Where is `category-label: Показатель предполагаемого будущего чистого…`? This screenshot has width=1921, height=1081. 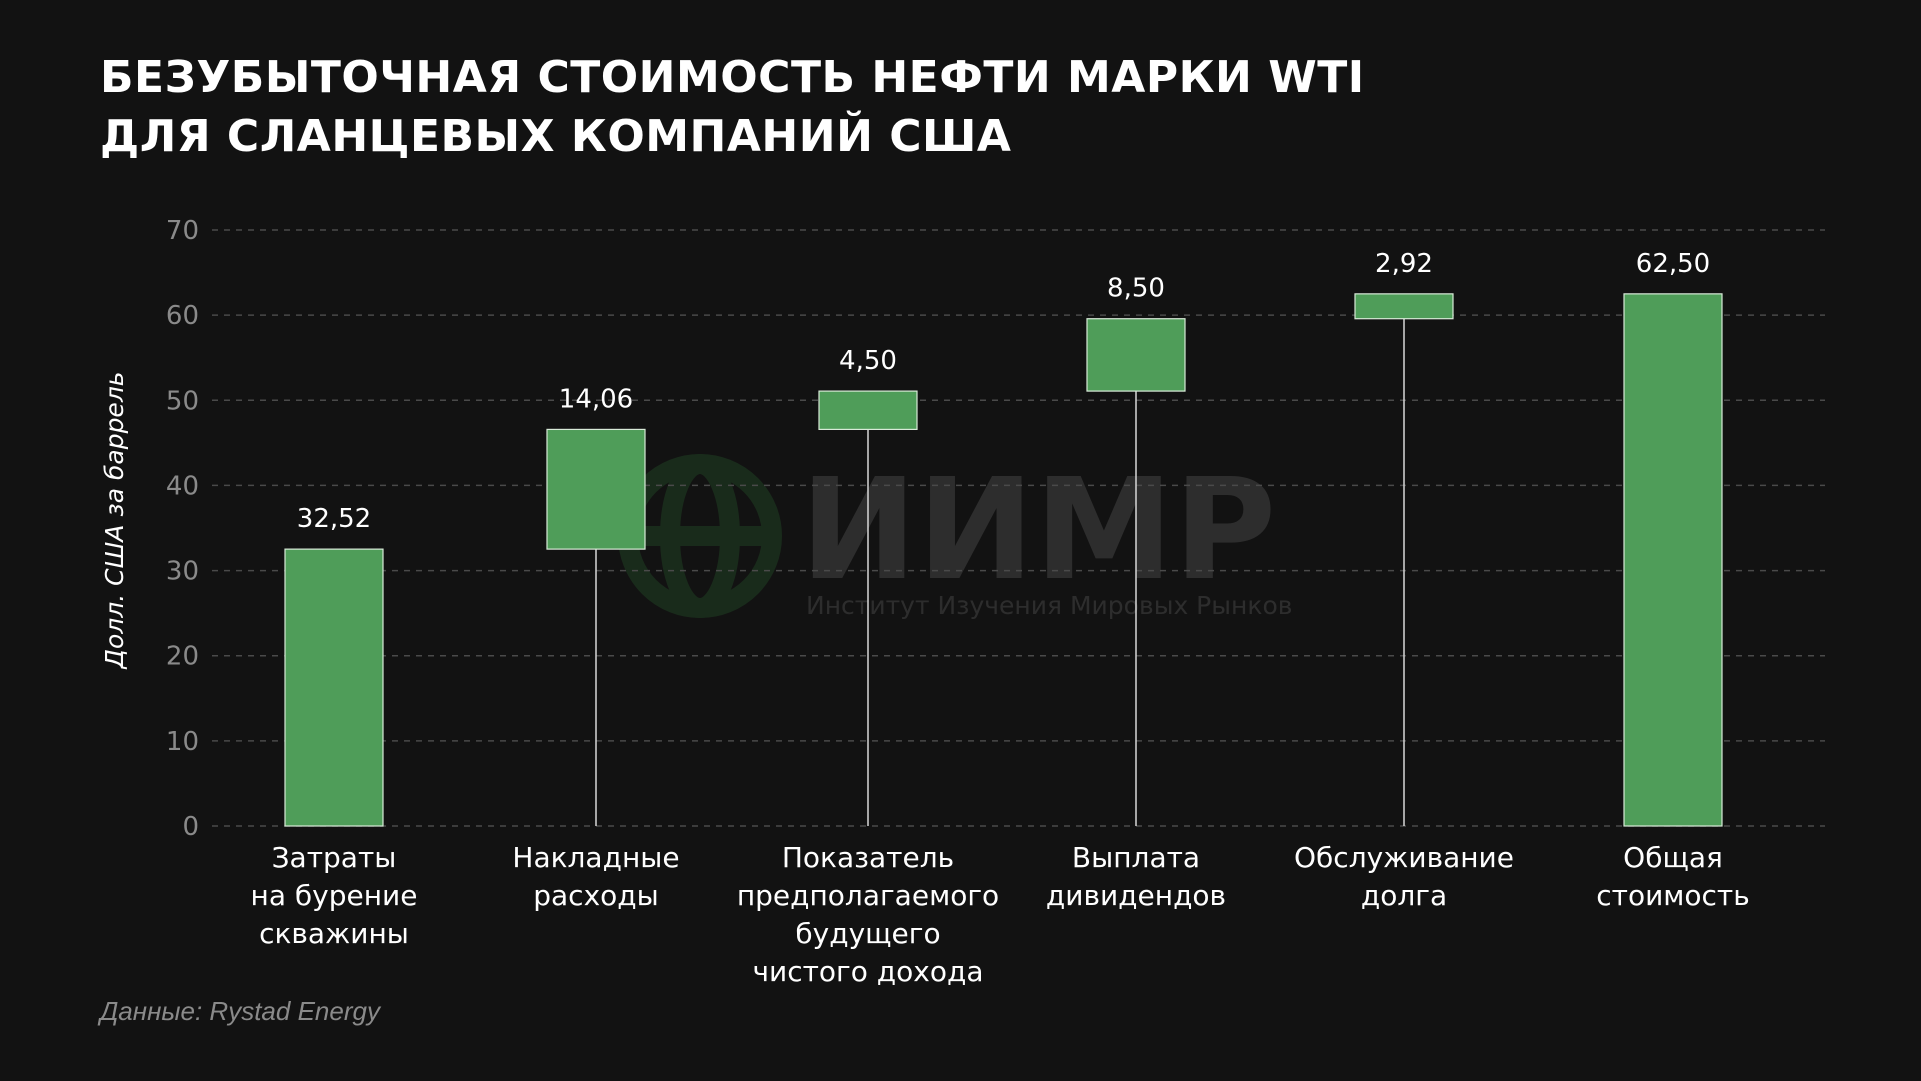 category-label: Показатель предполагаемого будущего чистого… is located at coordinates (868, 914).